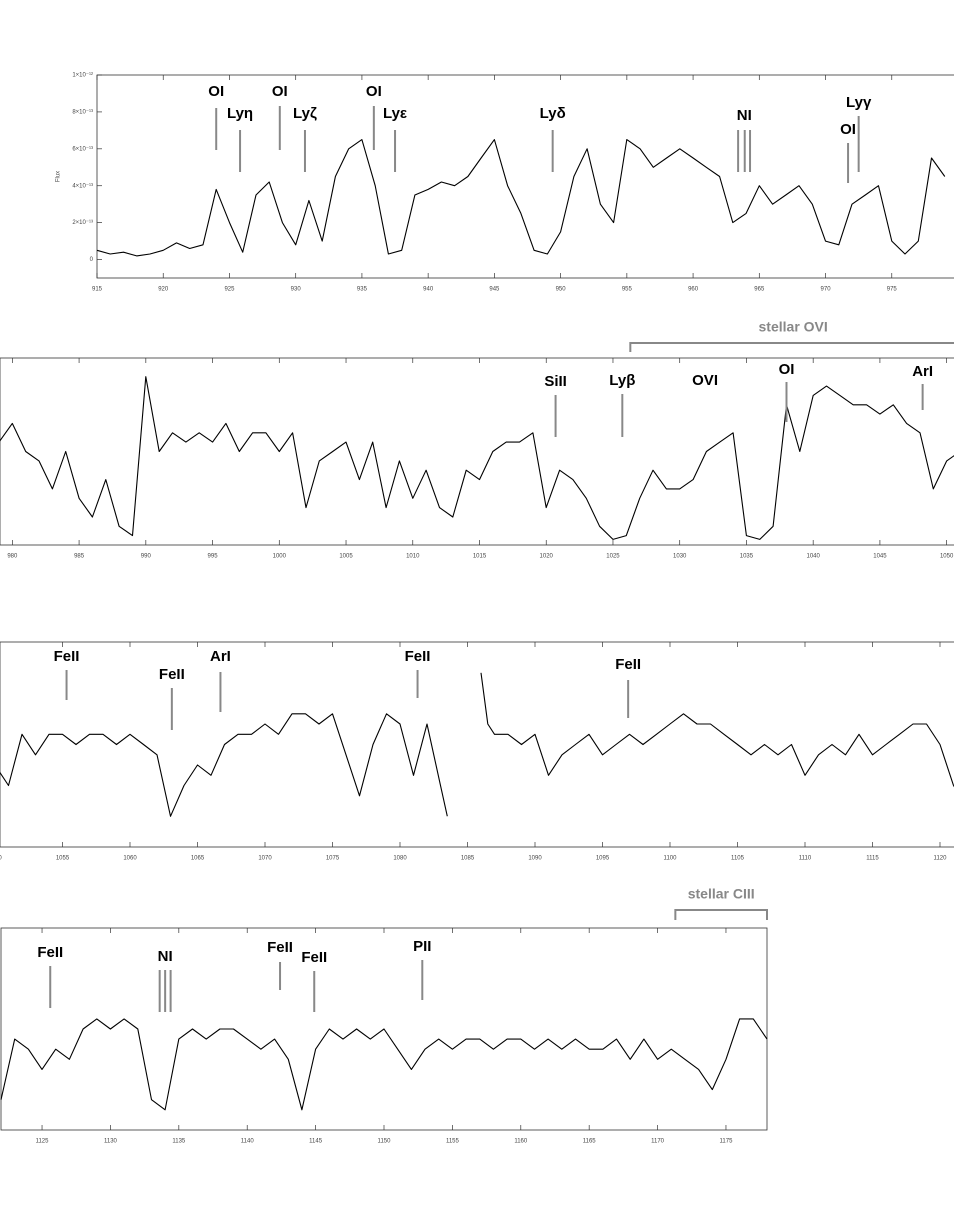 The height and width of the screenshot is (1225, 954). What do you see at coordinates (213, 557) in the screenshot?
I see `x-tick-label: 995` at bounding box center [213, 557].